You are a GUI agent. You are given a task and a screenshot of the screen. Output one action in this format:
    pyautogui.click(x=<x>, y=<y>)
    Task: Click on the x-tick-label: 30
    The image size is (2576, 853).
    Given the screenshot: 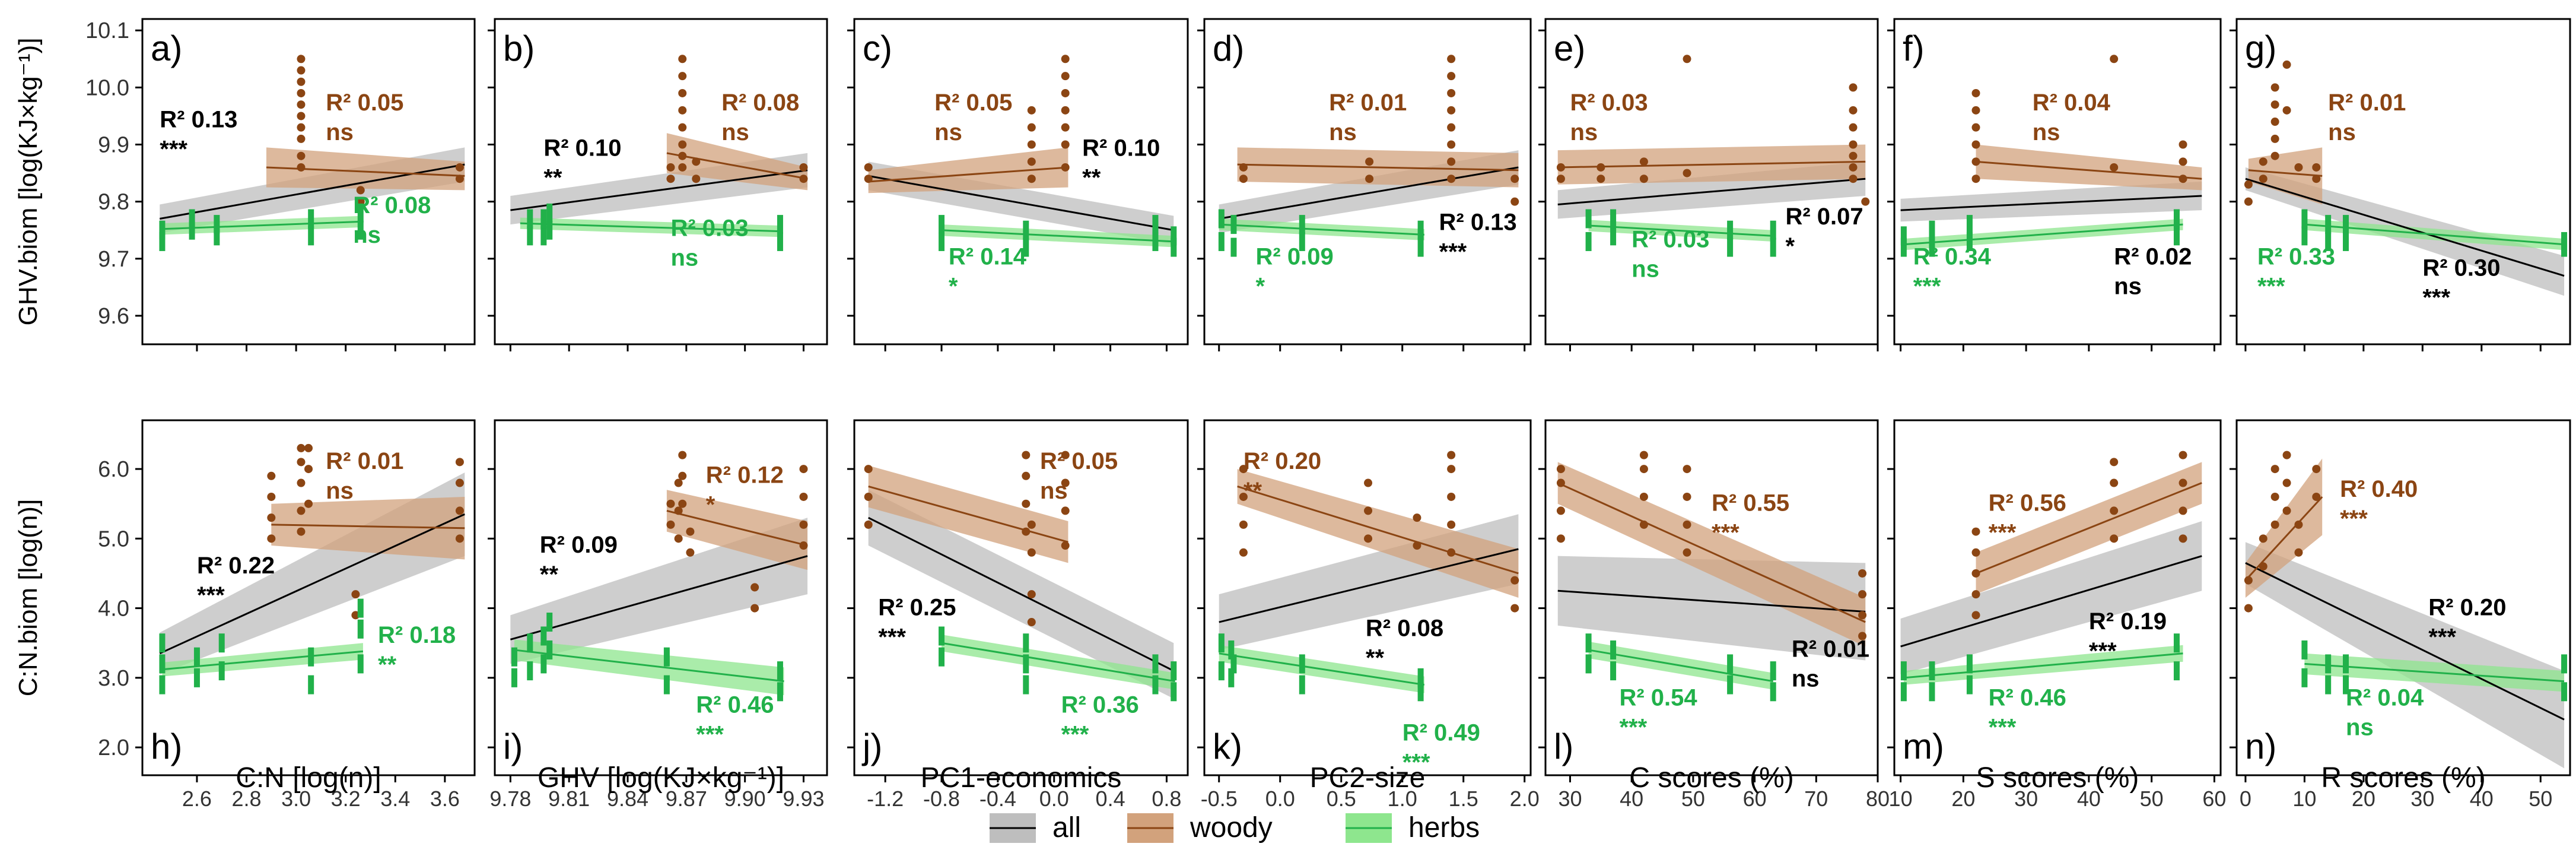 What is the action you would take?
    pyautogui.click(x=2026, y=799)
    